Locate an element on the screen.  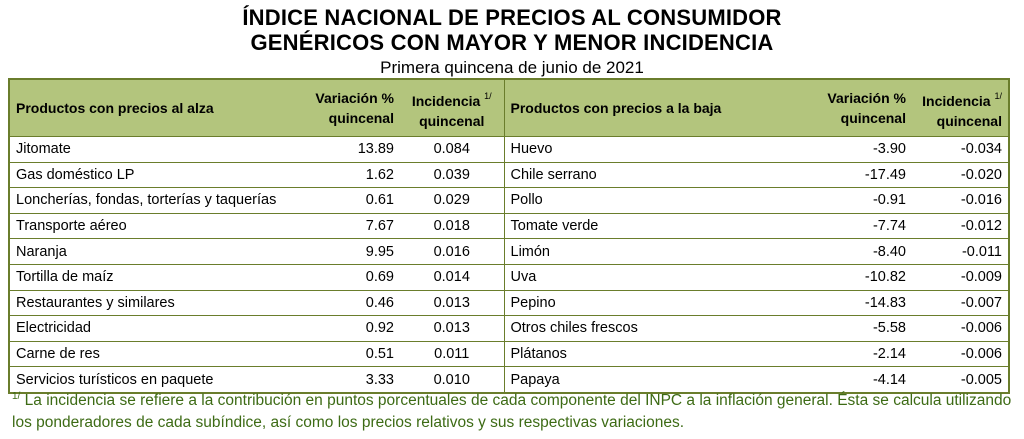
down-product: Papaya is located at coordinates (535, 379).